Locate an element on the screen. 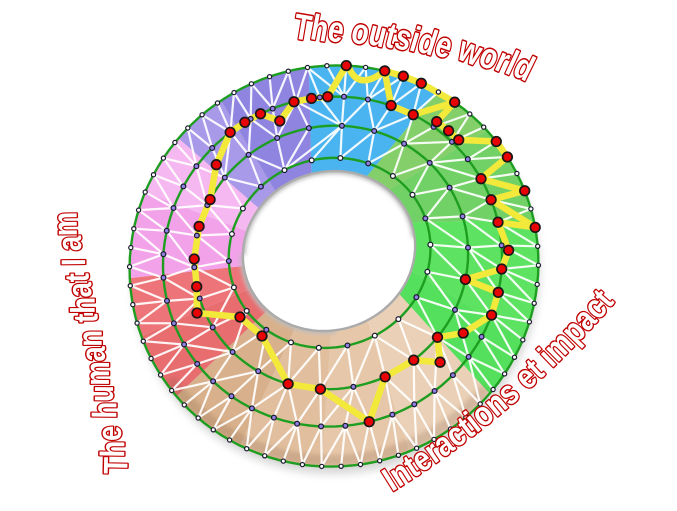 The height and width of the screenshot is (511, 677). svg-text: e is located at coordinates (109, 433).